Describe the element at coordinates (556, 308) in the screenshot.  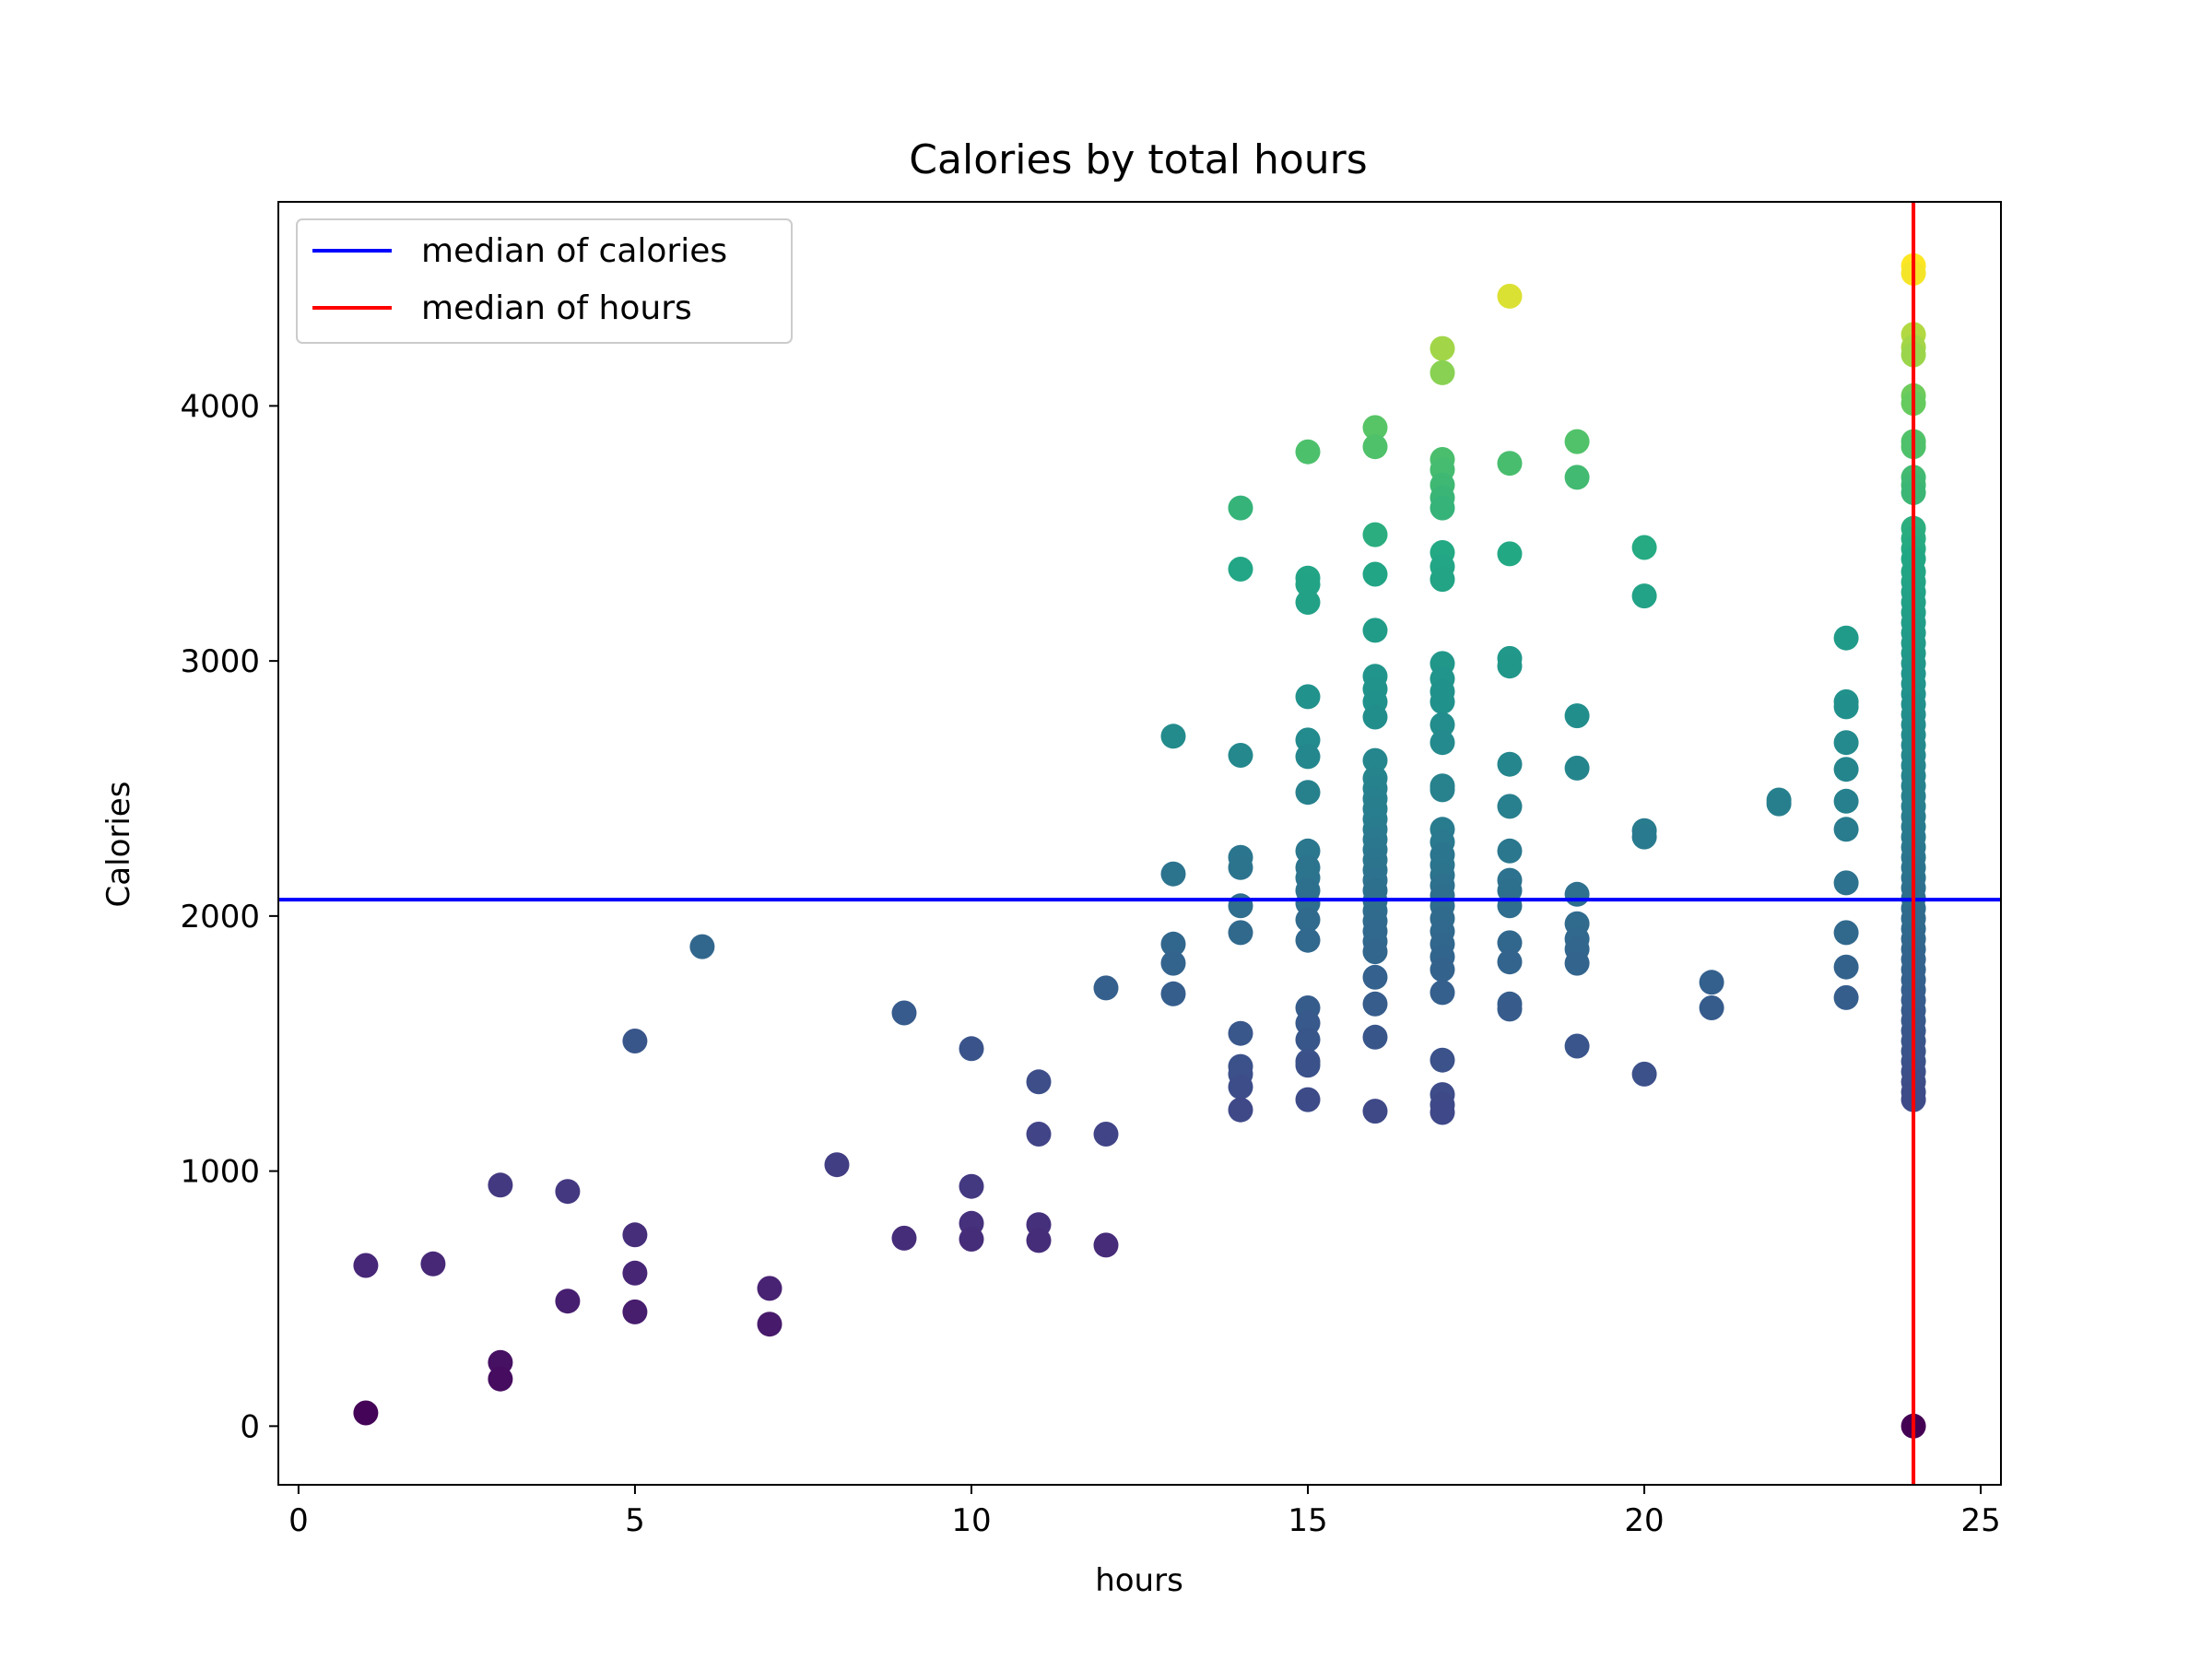
I see `legend-label-median-hours: median of hours` at that location.